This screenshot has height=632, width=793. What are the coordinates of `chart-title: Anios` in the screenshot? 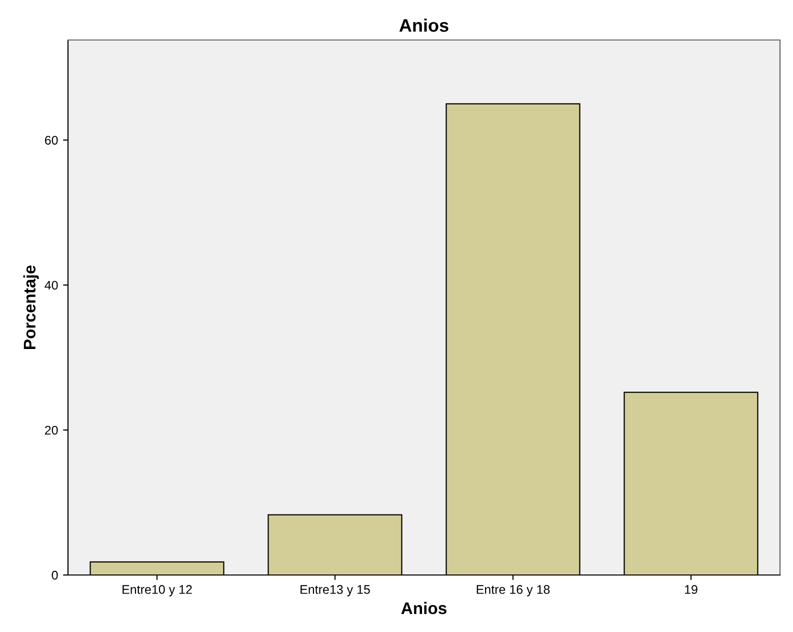 It's located at (423, 25).